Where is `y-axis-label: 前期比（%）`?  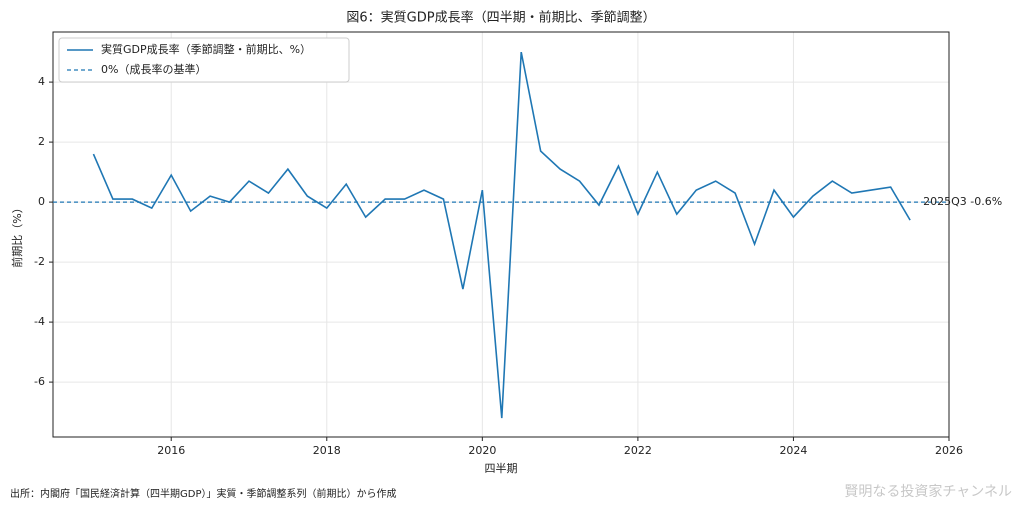 y-axis-label: 前期比（%） is located at coordinates (17, 234).